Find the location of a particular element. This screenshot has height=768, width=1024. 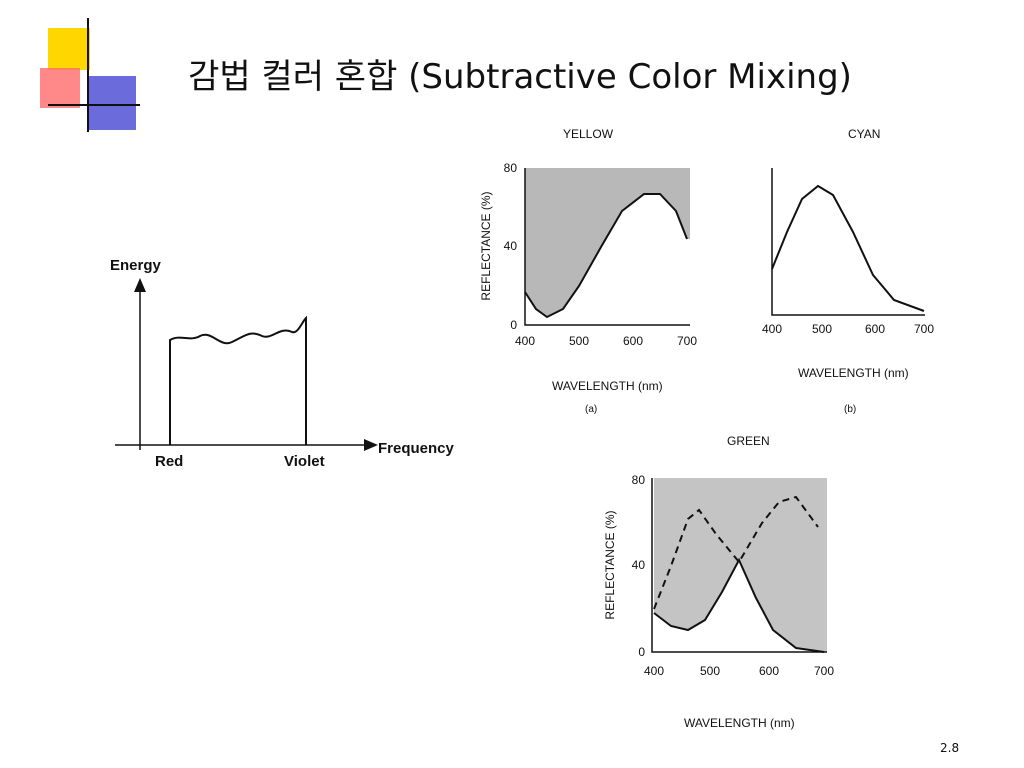

deco-yellow is located at coordinates (69, 49).